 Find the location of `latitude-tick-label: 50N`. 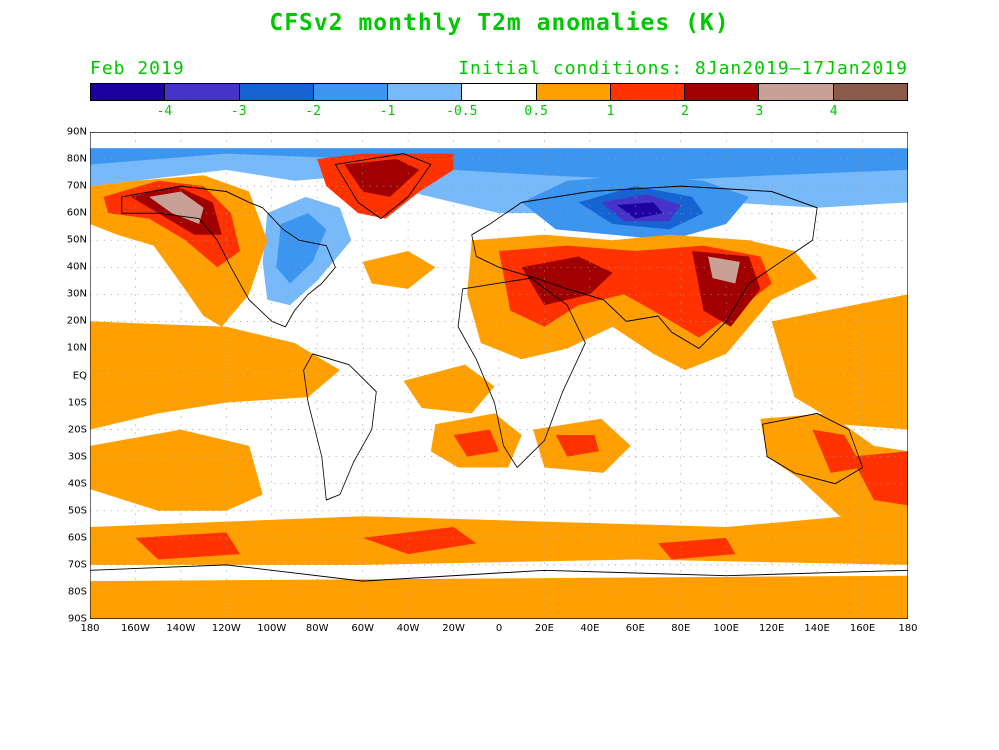

latitude-tick-label: 50N is located at coordinates (76, 240).